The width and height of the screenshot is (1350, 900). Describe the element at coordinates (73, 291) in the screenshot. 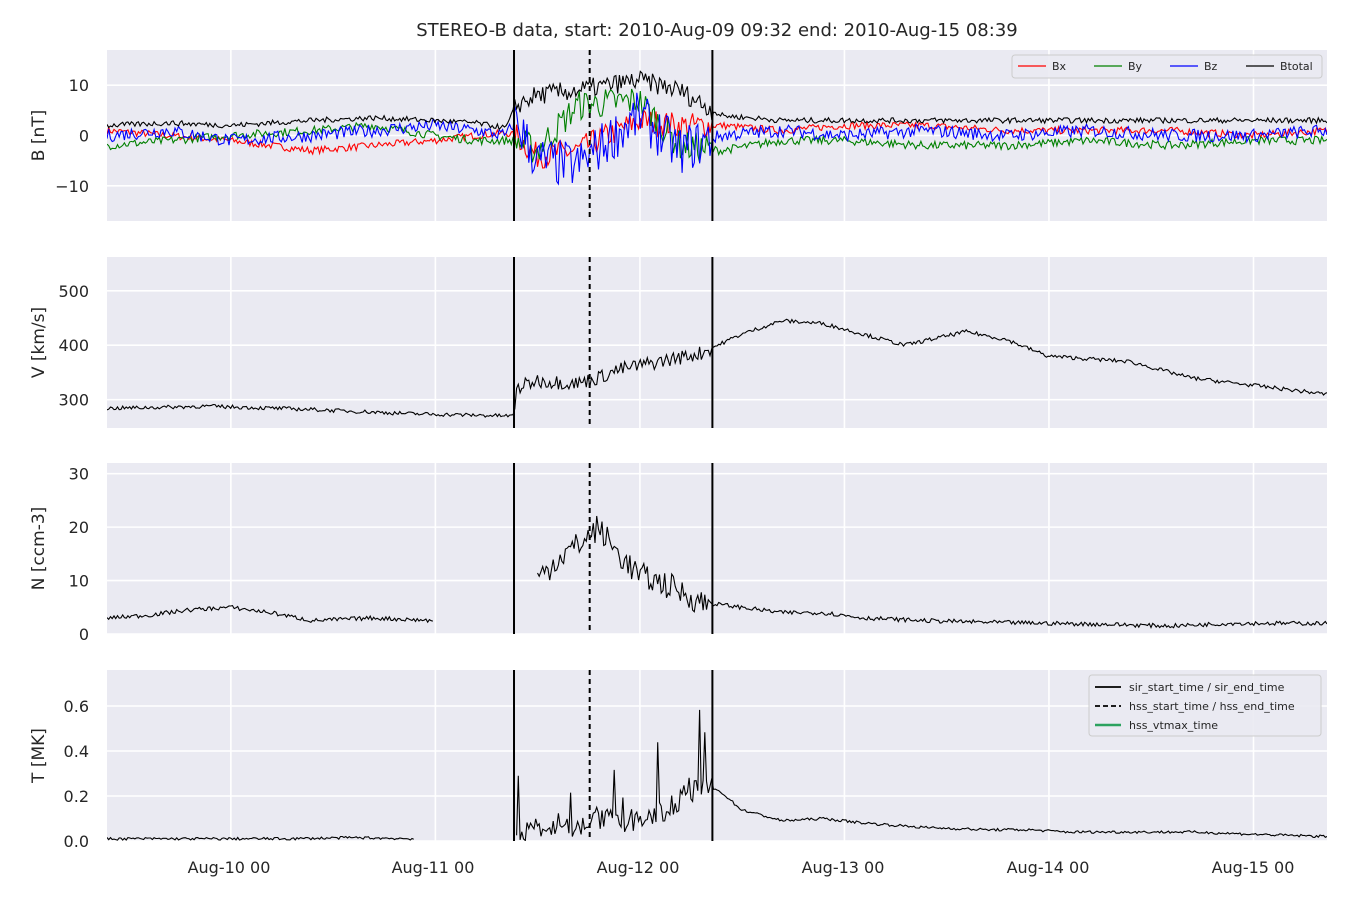

I see `y-tick-label: 500` at that location.